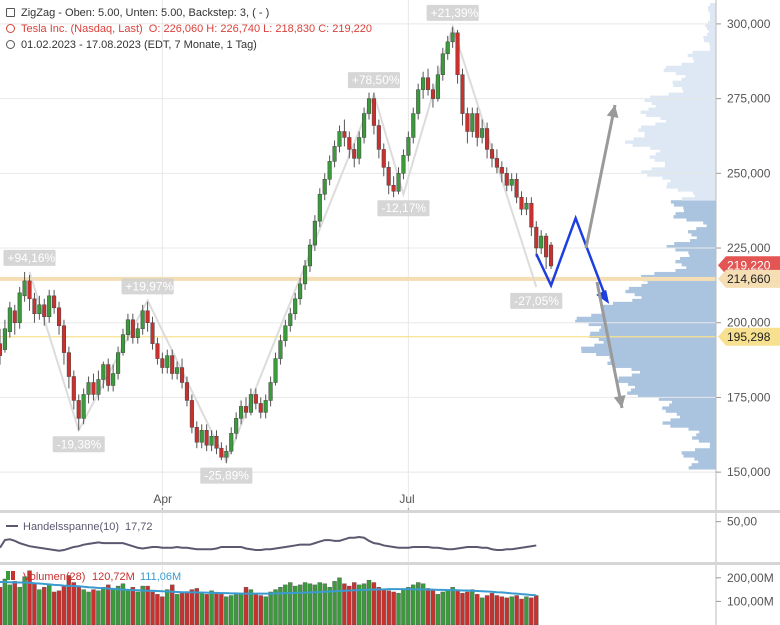 The height and width of the screenshot is (625, 780). I want to click on instrument-name: Tesla Inc. (Nasdaq, Last), so click(82, 29).